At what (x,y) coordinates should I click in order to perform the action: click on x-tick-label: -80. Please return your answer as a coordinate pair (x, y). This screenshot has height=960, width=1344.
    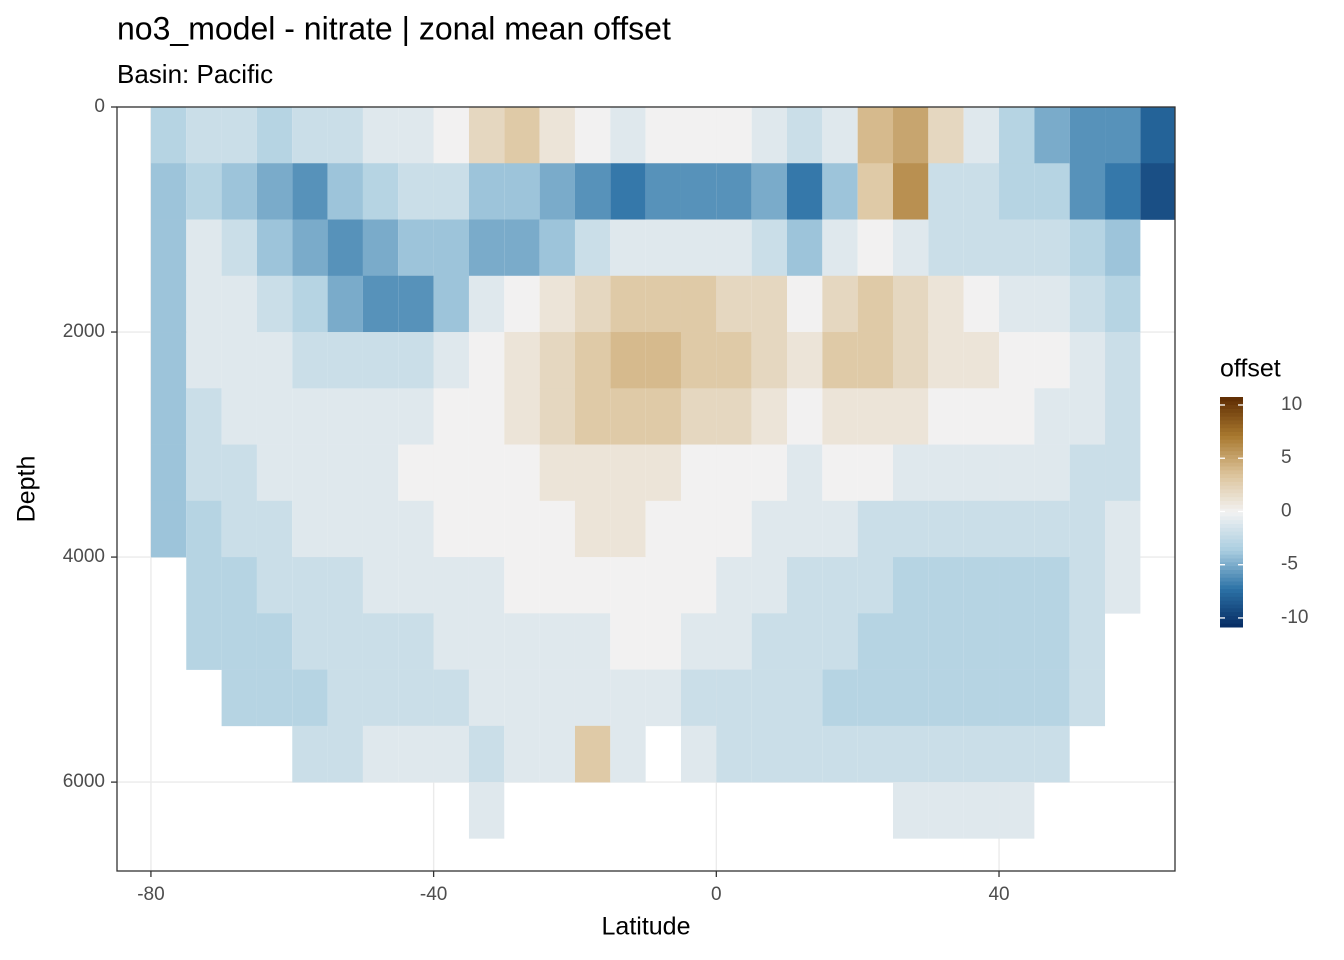
    Looking at the image, I should click on (150, 894).